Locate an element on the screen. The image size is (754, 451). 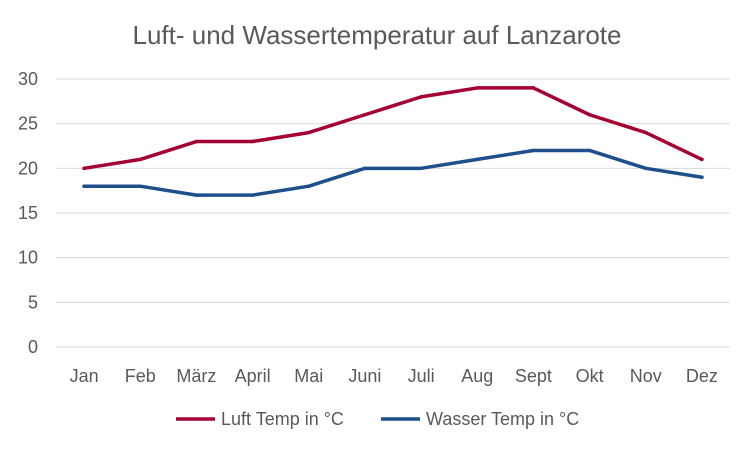
y-tick-label: 20 is located at coordinates (28, 168).